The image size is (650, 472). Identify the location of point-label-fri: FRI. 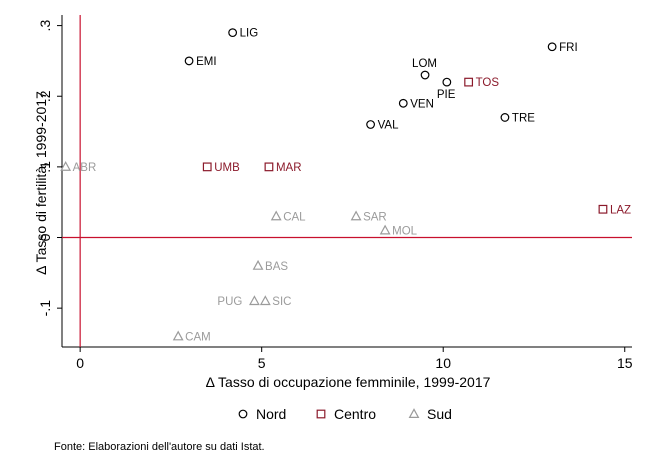
(568, 48).